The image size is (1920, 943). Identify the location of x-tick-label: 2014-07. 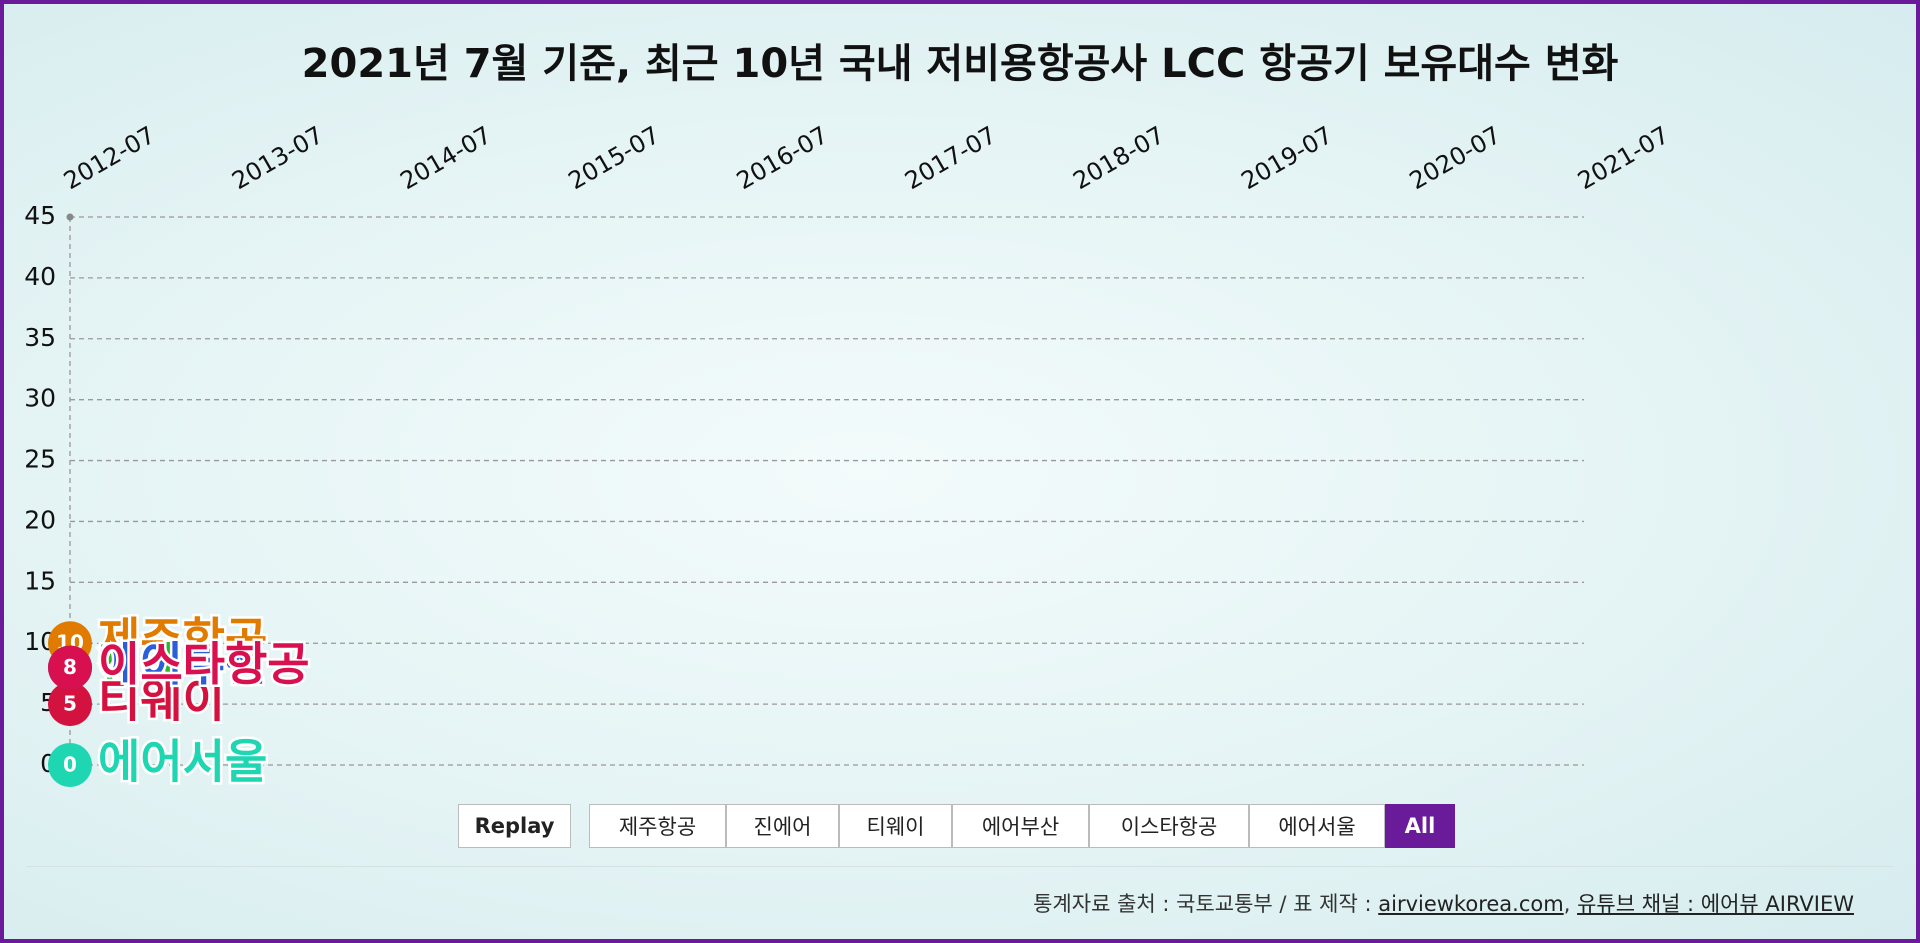
(445, 158).